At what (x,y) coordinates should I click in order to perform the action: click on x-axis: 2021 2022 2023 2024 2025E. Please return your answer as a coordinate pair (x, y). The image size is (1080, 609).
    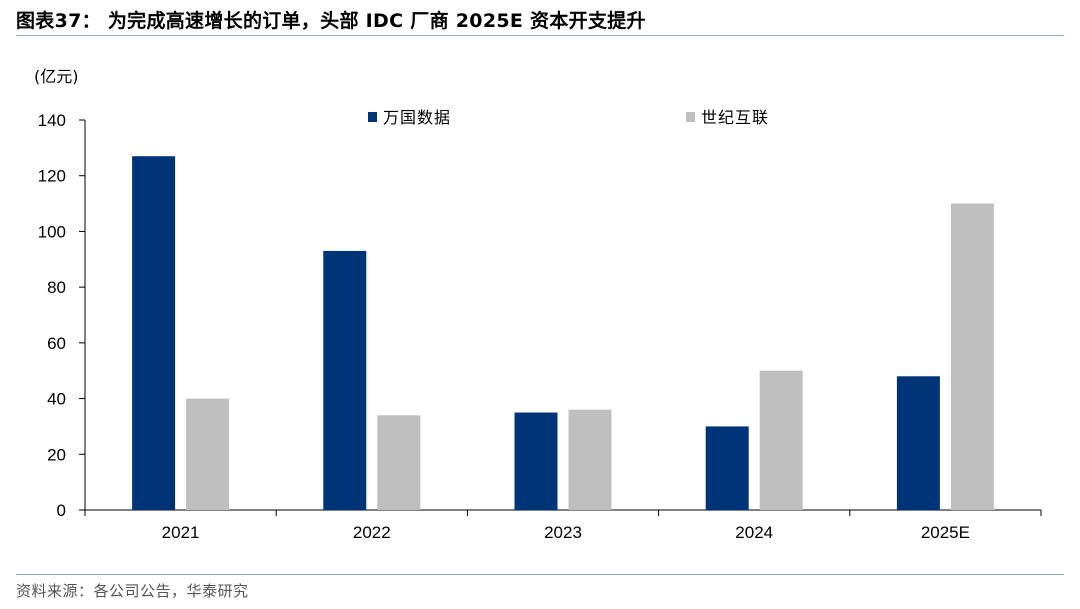
    Looking at the image, I should click on (563, 525).